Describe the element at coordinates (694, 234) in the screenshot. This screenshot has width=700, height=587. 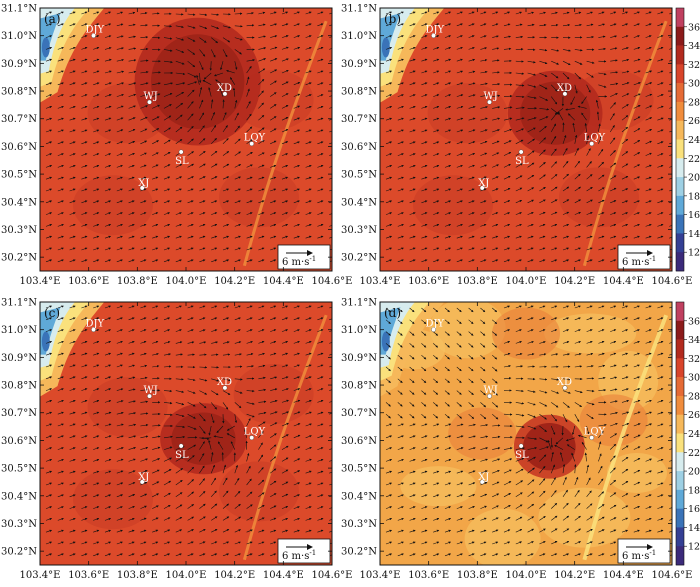
I see `colorbar-tick-label: 14` at that location.